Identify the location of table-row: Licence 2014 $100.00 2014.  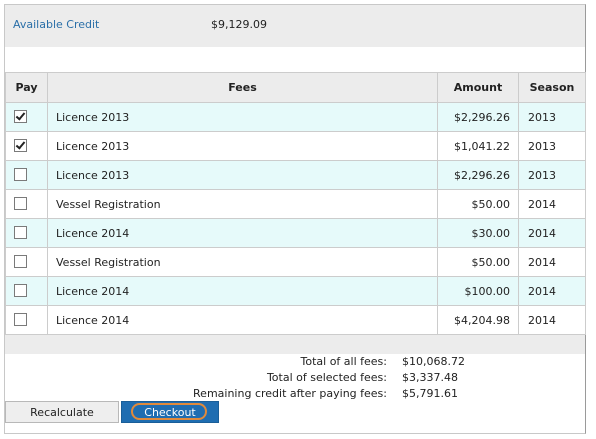
(295, 291).